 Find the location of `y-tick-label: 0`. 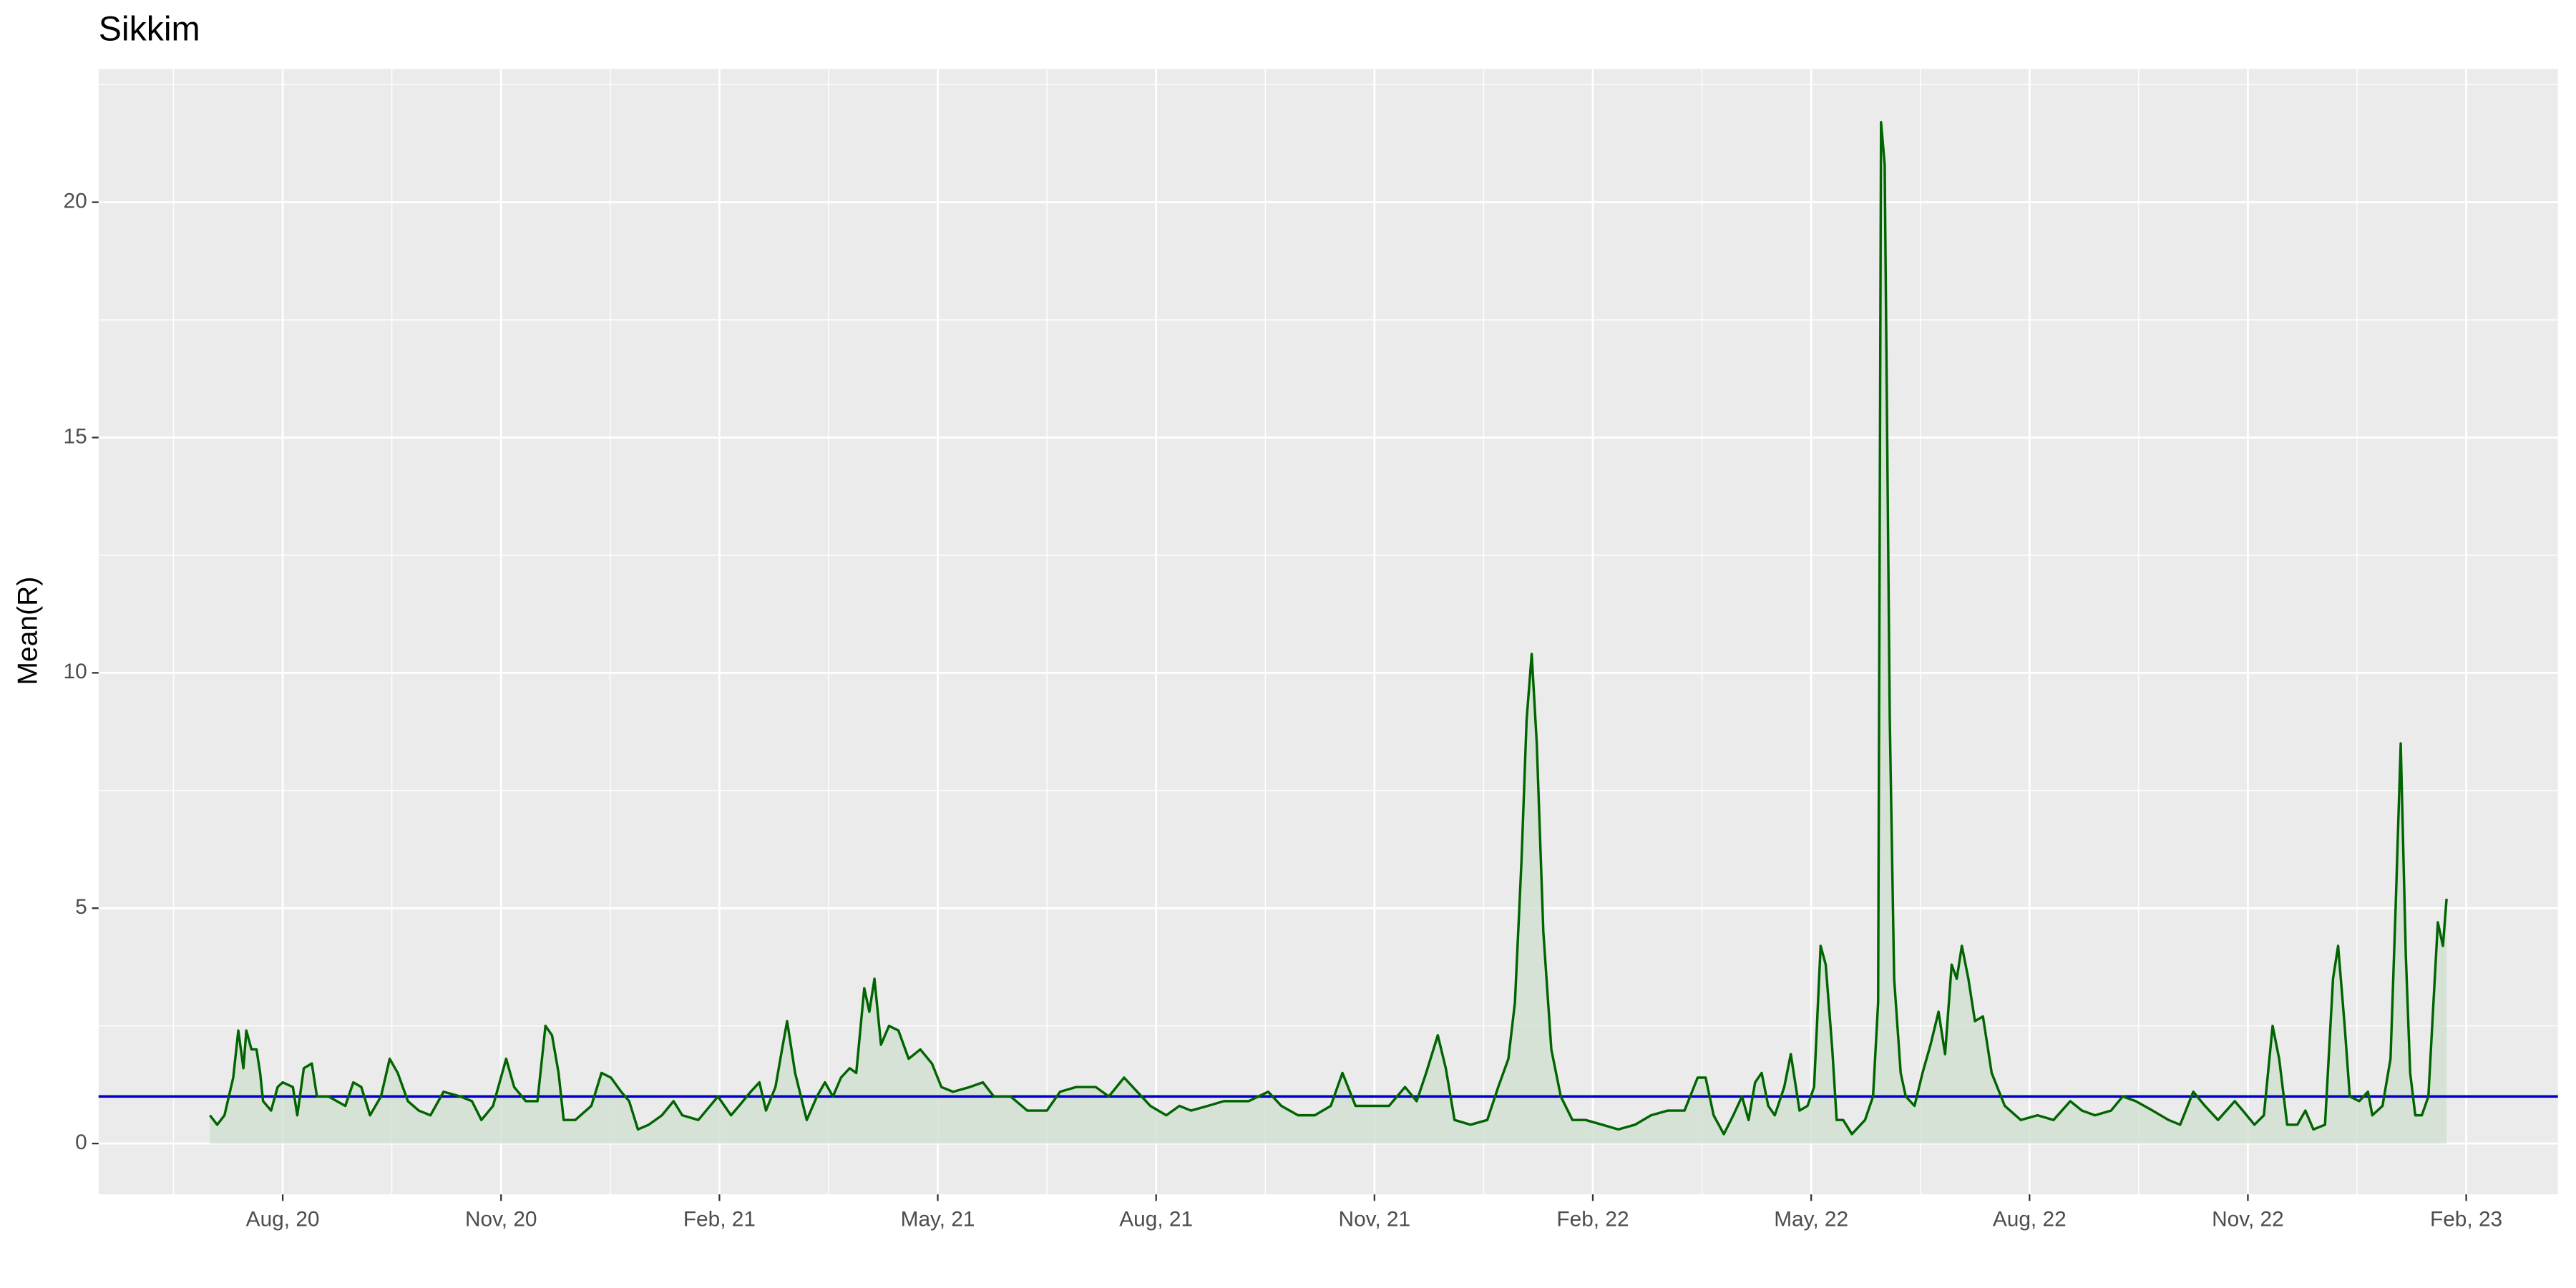

y-tick-label: 0 is located at coordinates (81, 1142).